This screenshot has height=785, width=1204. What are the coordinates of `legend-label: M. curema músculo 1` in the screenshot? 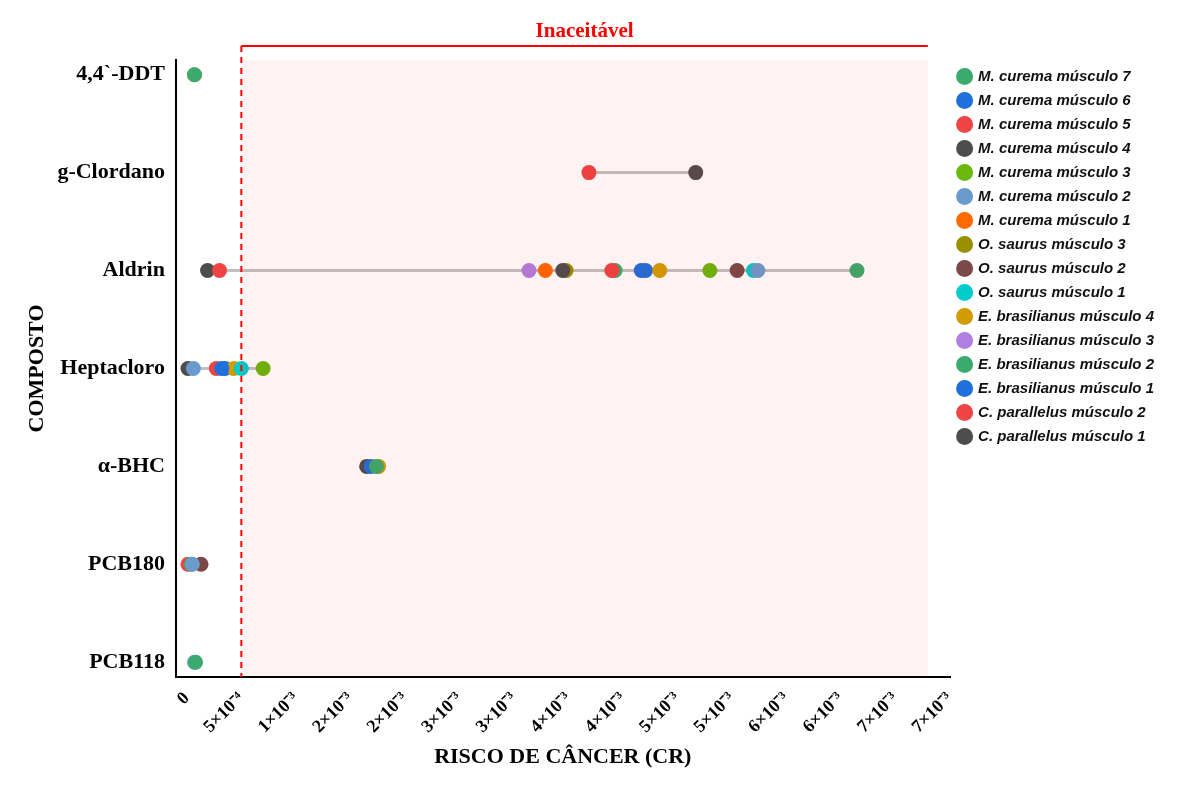 It's located at (1054, 219).